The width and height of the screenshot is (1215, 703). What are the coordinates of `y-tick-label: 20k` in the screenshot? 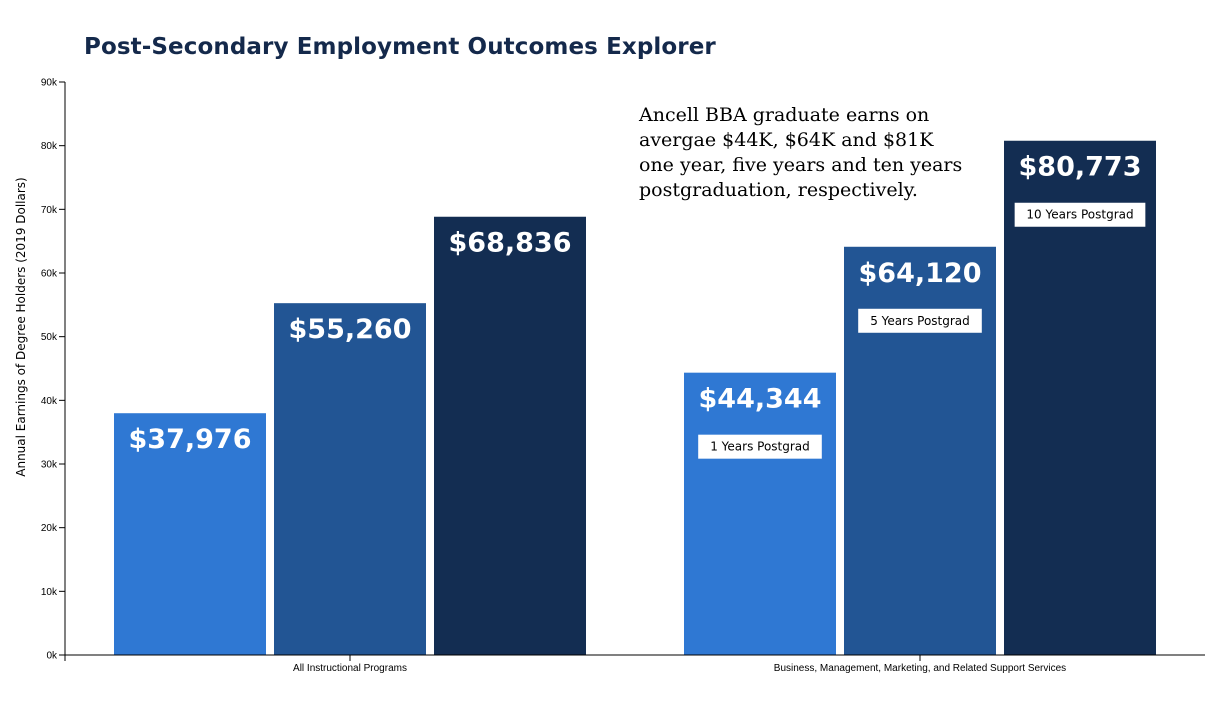 It's located at (49, 528).